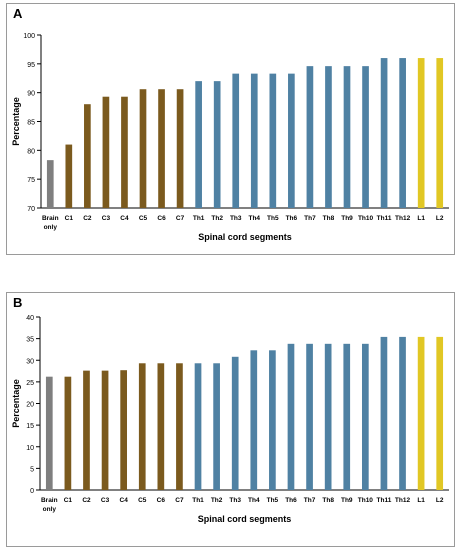  What do you see at coordinates (31, 151) in the screenshot?
I see `y-tick-label: 80` at bounding box center [31, 151].